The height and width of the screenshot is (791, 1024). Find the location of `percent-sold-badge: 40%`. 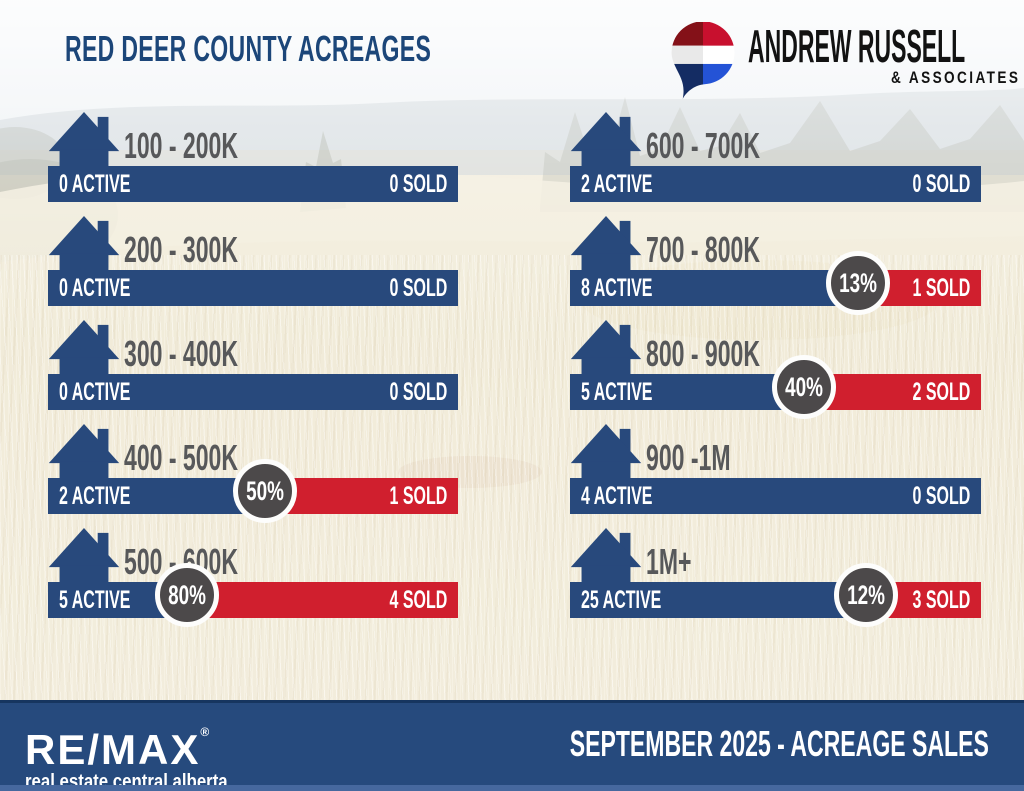

percent-sold-badge: 40% is located at coordinates (804, 387).